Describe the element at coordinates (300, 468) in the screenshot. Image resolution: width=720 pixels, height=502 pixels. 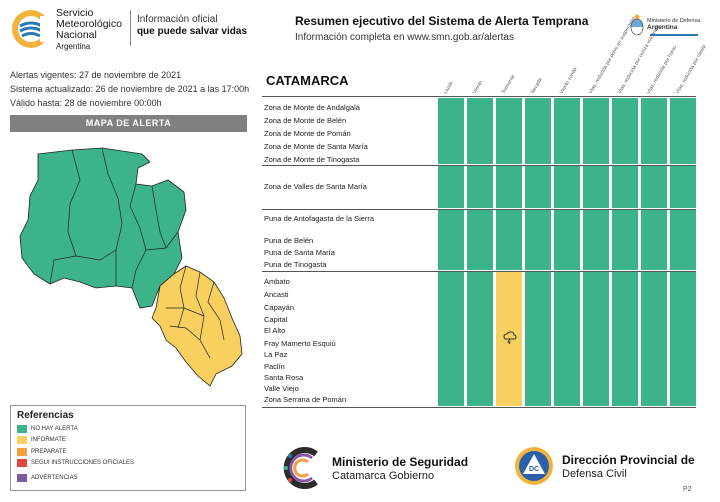
I see `ministerio-logo-icon` at that location.